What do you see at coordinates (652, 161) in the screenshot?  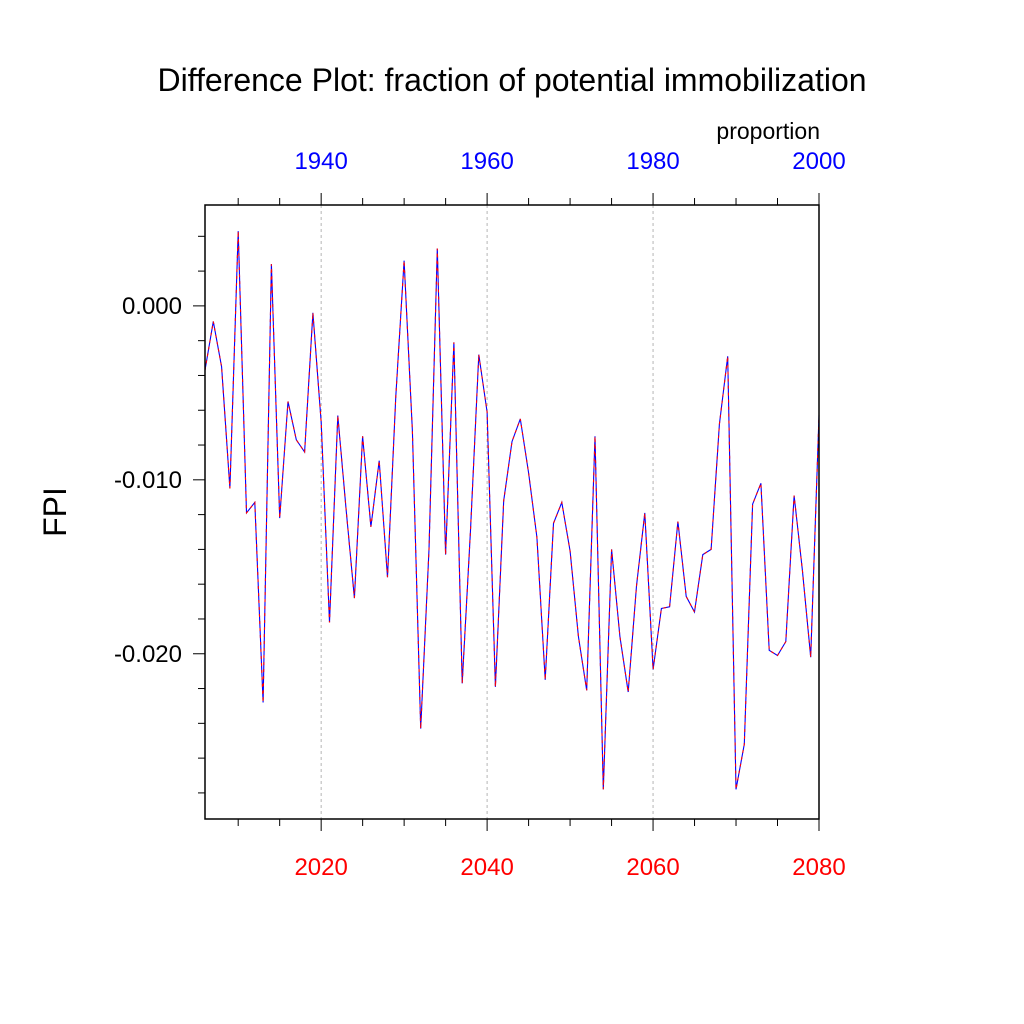 I see `x-top-tick-label: 1980` at bounding box center [652, 161].